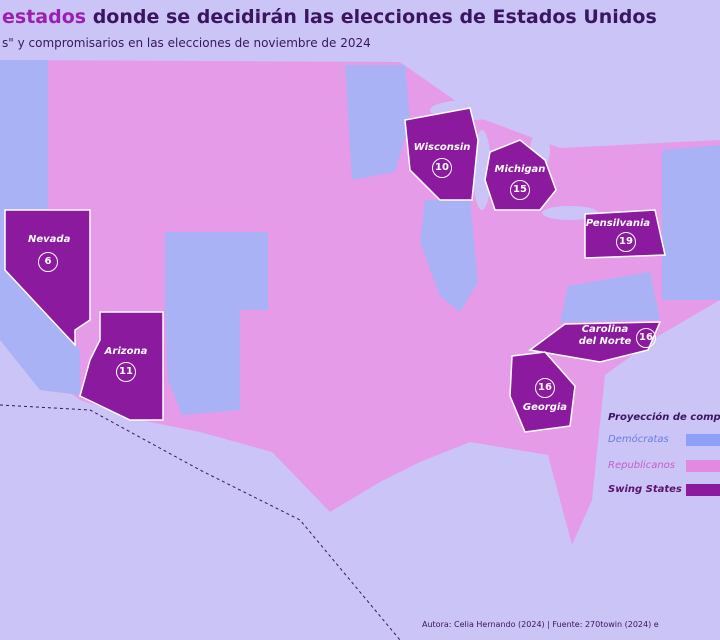 The image size is (720, 640). What do you see at coordinates (44, 17) in the screenshot?
I see `title-highlight: estados` at bounding box center [44, 17].